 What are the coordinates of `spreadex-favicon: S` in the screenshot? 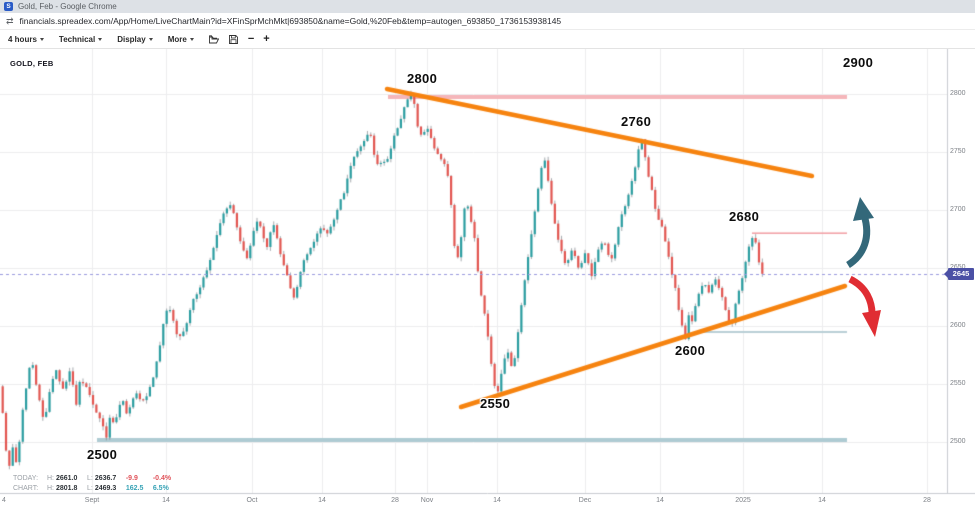 It's located at (8, 6).